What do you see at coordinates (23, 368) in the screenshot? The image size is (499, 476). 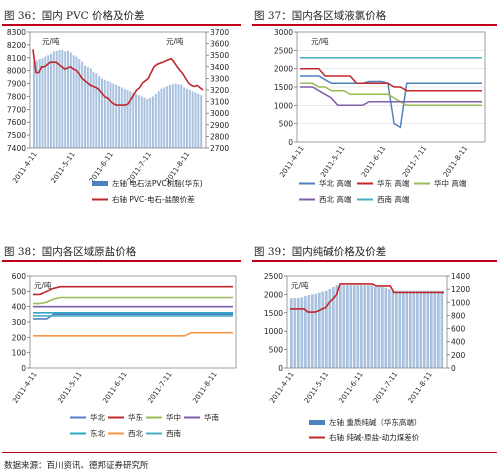 I see `y-tick-label: 0` at bounding box center [23, 368].